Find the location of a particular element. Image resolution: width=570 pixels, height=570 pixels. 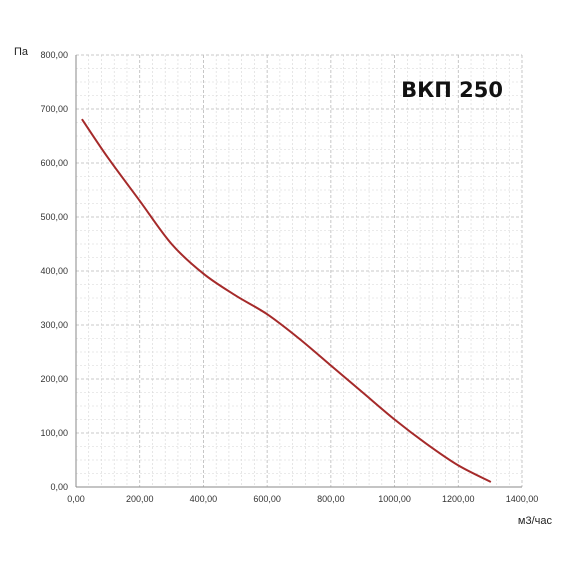

y-tick-label: 600,00 is located at coordinates (54, 163).